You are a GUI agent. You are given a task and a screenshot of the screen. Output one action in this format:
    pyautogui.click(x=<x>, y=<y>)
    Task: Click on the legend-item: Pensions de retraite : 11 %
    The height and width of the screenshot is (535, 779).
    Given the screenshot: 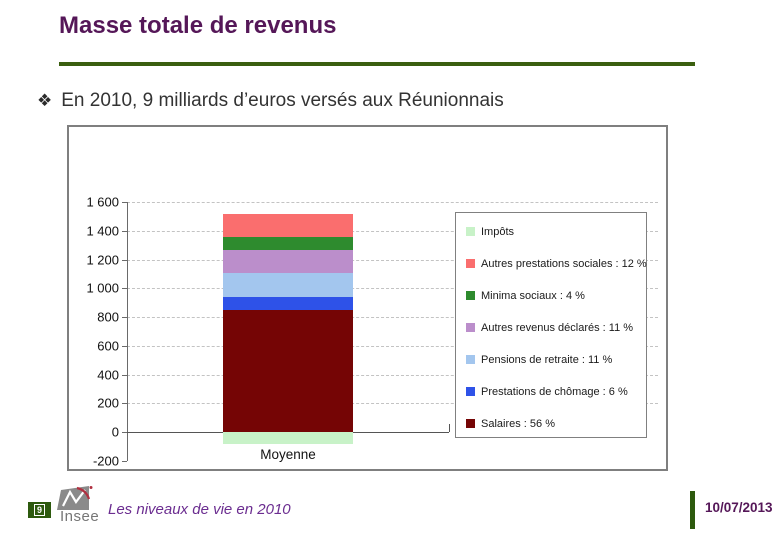 What is the action you would take?
    pyautogui.click(x=556, y=359)
    